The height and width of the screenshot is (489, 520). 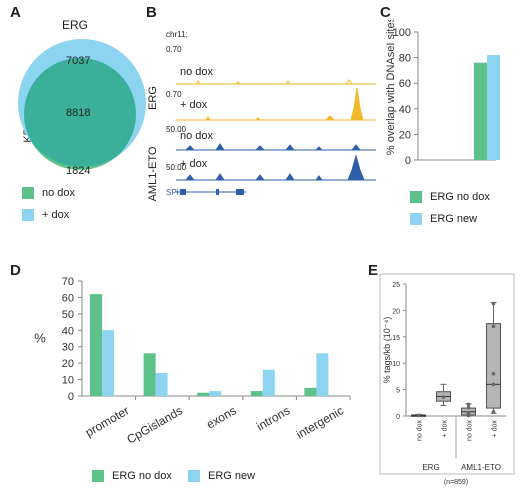 What do you see at coordinates (68, 364) in the screenshot?
I see `d-y-tick-label: 20` at bounding box center [68, 364].